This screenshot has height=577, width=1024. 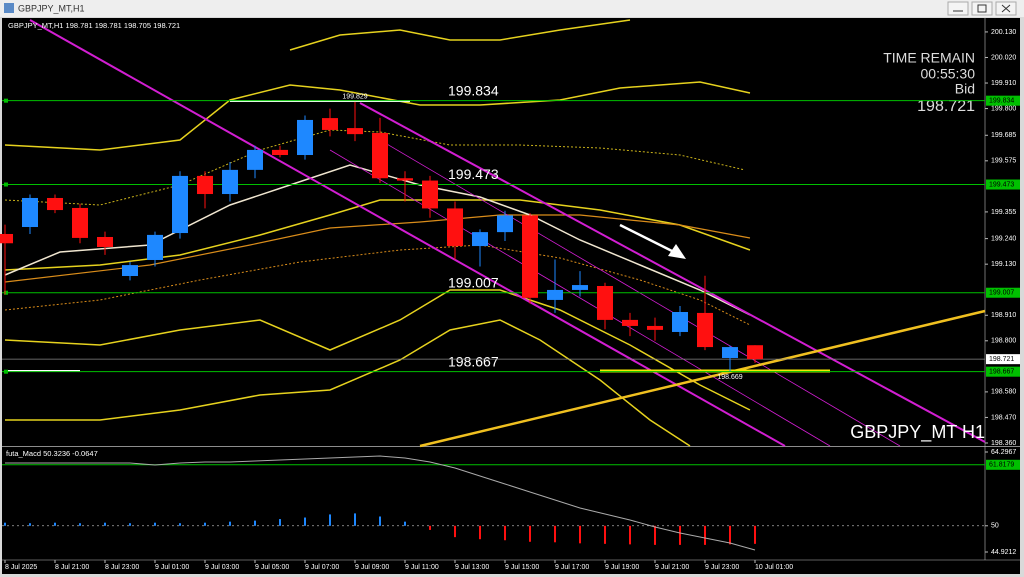 What do you see at coordinates (722, 567) in the screenshot?
I see `x-tick-label: 9 Jul 23:00` at bounding box center [722, 567].